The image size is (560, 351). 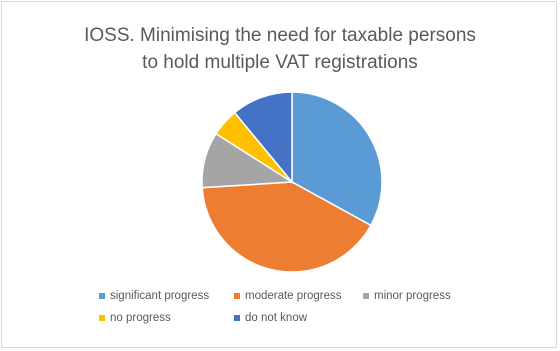 I want to click on pie-slice-moderate-progress, so click(x=286, y=227).